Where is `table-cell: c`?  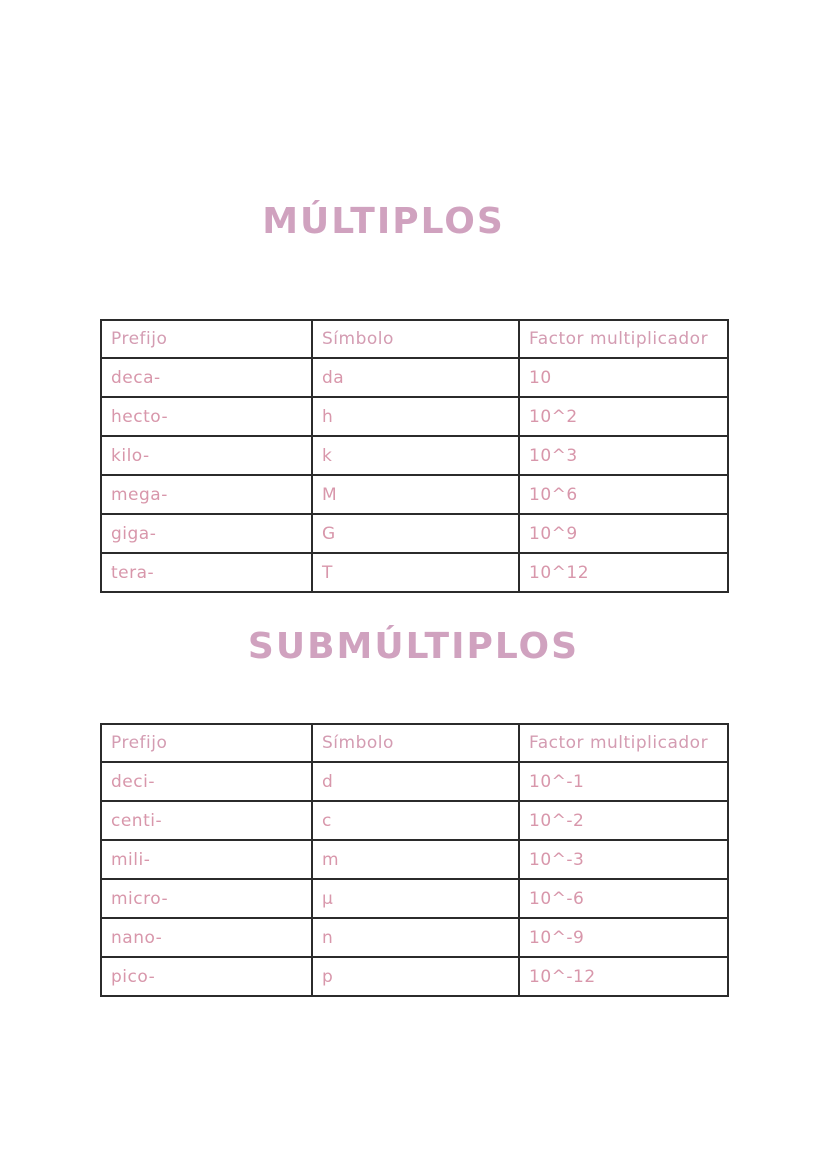 table-cell: c is located at coordinates (415, 820).